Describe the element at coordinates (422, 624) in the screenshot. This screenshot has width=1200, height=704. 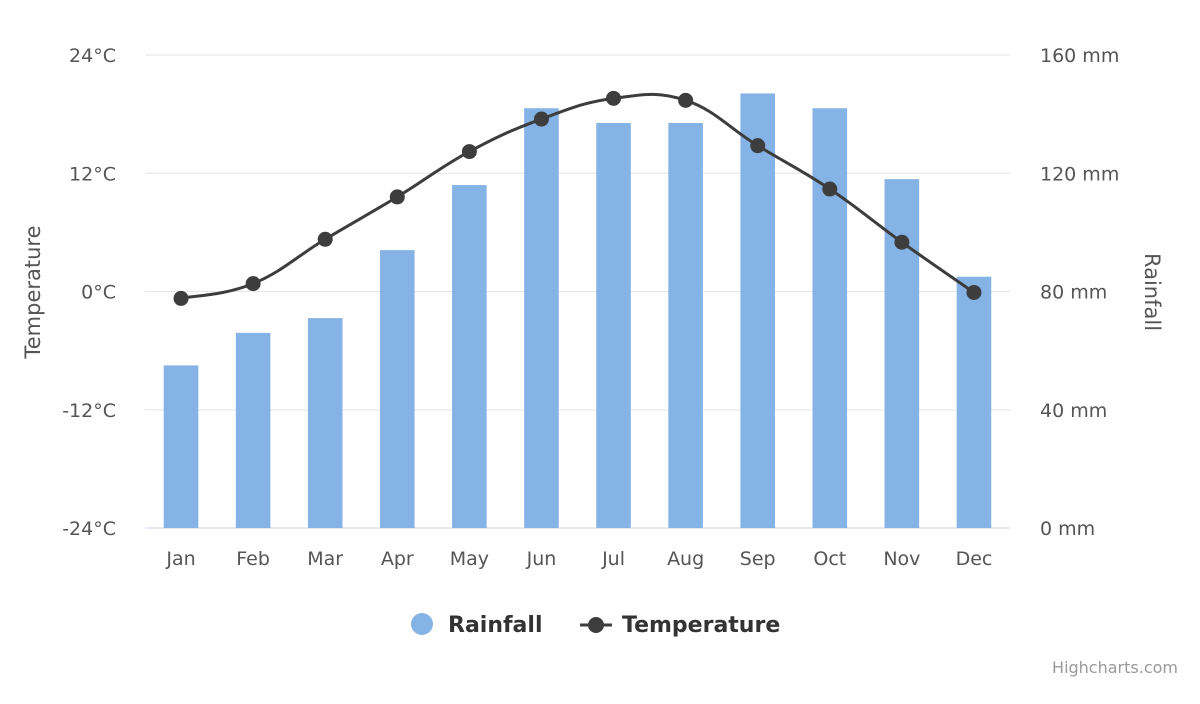
I see `legend-rainfall-swatch` at that location.